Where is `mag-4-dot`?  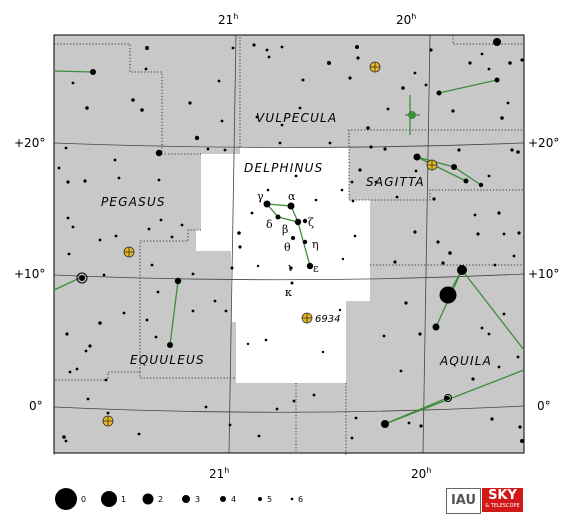
mag-4-dot is located at coordinates (223, 499).